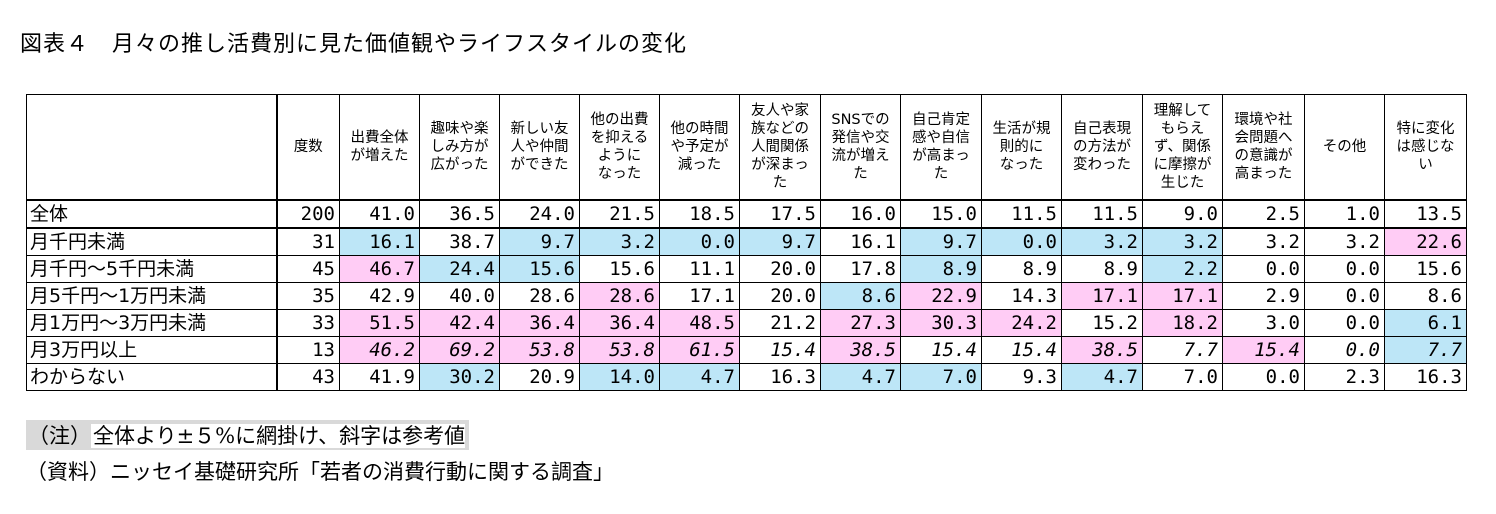  I want to click on value-cell: 28.6, so click(539, 296).